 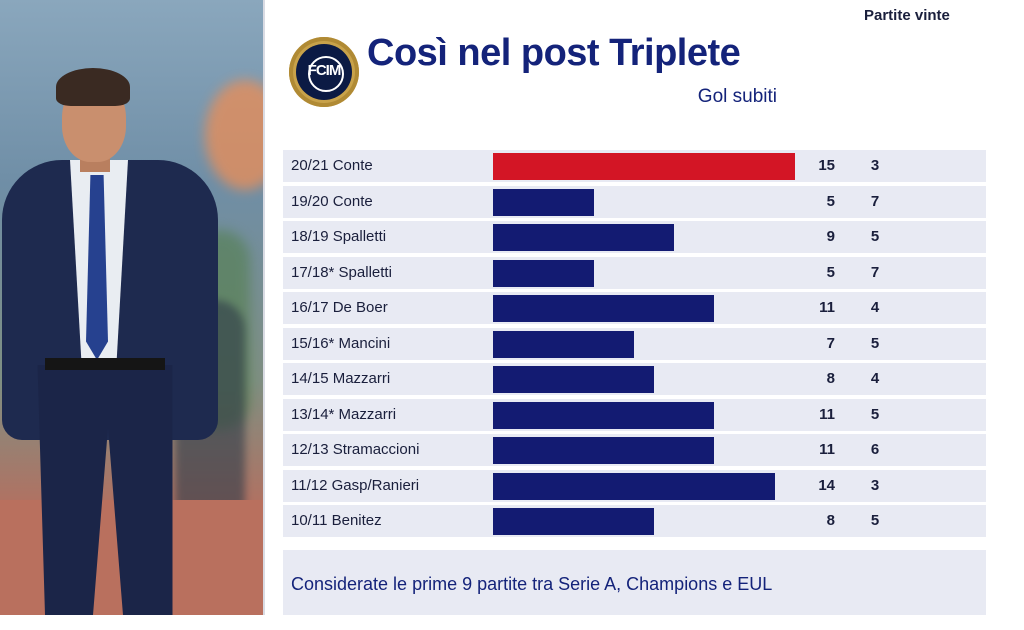 I want to click on category-label: 12/13 Stramaccioni, so click(x=355, y=449).